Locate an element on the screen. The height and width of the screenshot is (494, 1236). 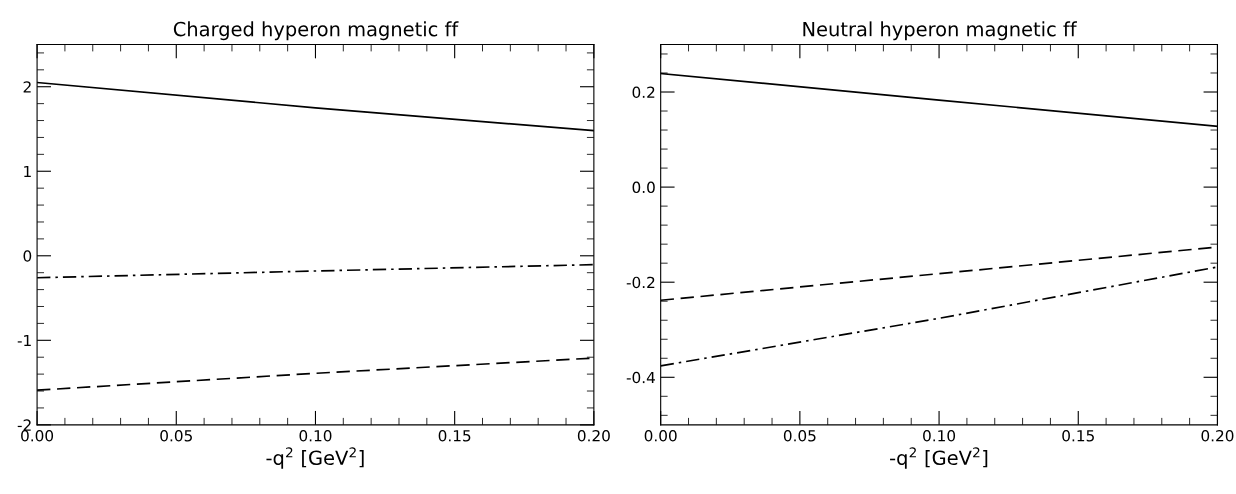
y-tick-label: -0.4 is located at coordinates (640, 377).